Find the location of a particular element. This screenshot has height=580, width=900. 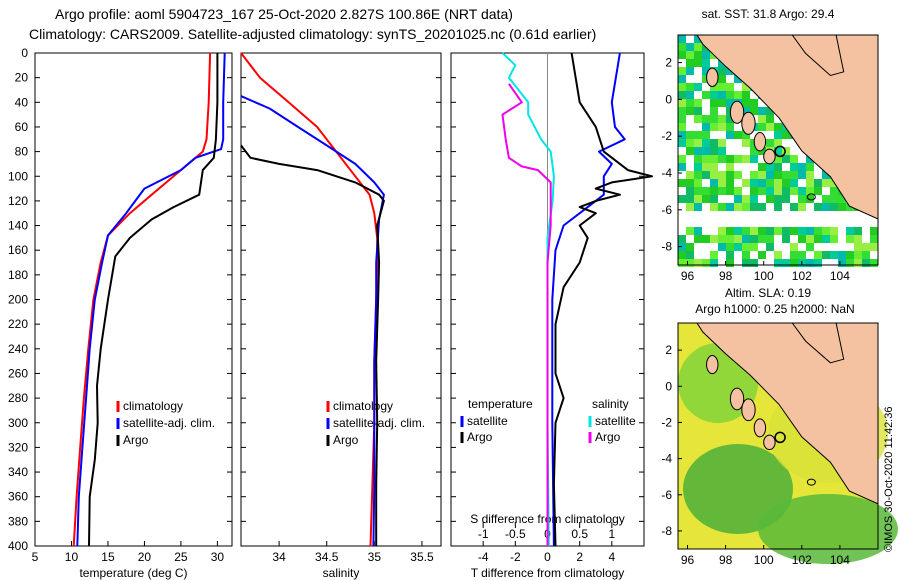

diff-legend-salinity-title: salinity is located at coordinates (610, 404).